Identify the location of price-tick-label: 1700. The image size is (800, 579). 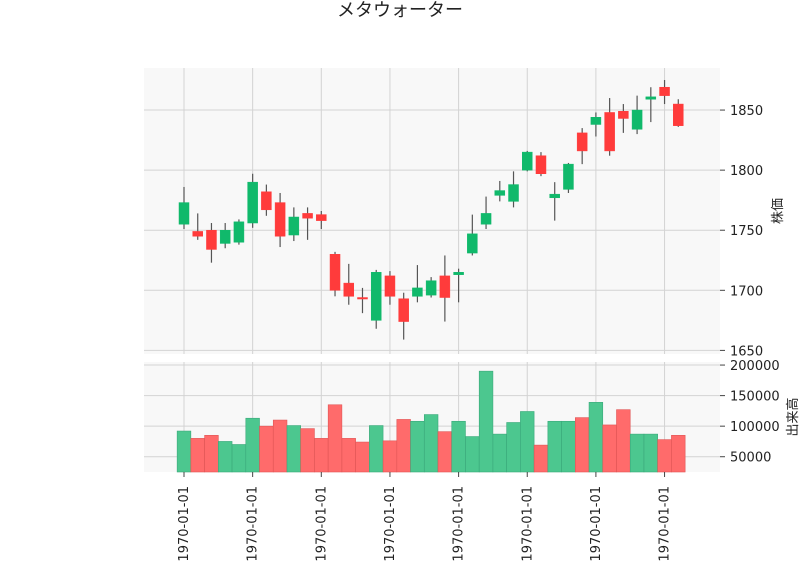
(746, 291).